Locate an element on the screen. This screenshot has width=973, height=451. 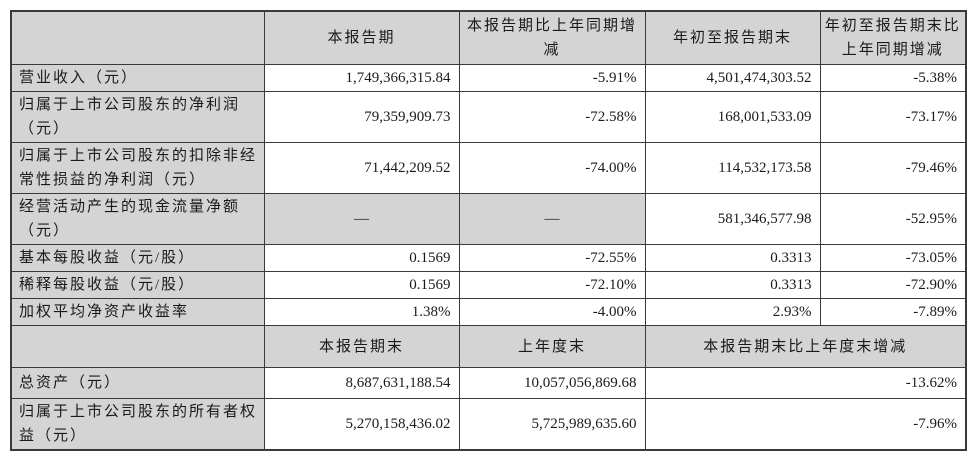
value-cell: -5.91% is located at coordinates (552, 78).